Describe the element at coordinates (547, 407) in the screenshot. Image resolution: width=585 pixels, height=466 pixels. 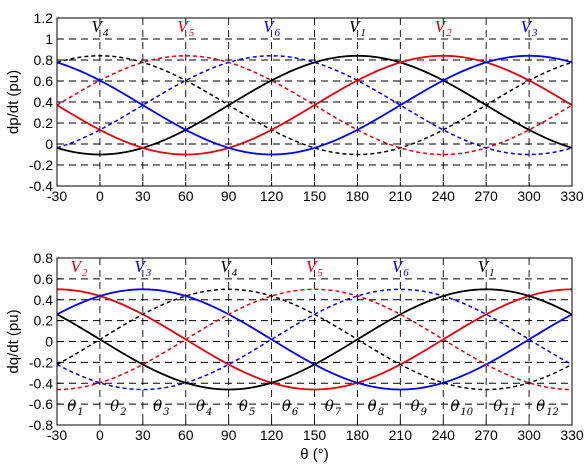
I see `sector-label-theta12: θ12` at that location.